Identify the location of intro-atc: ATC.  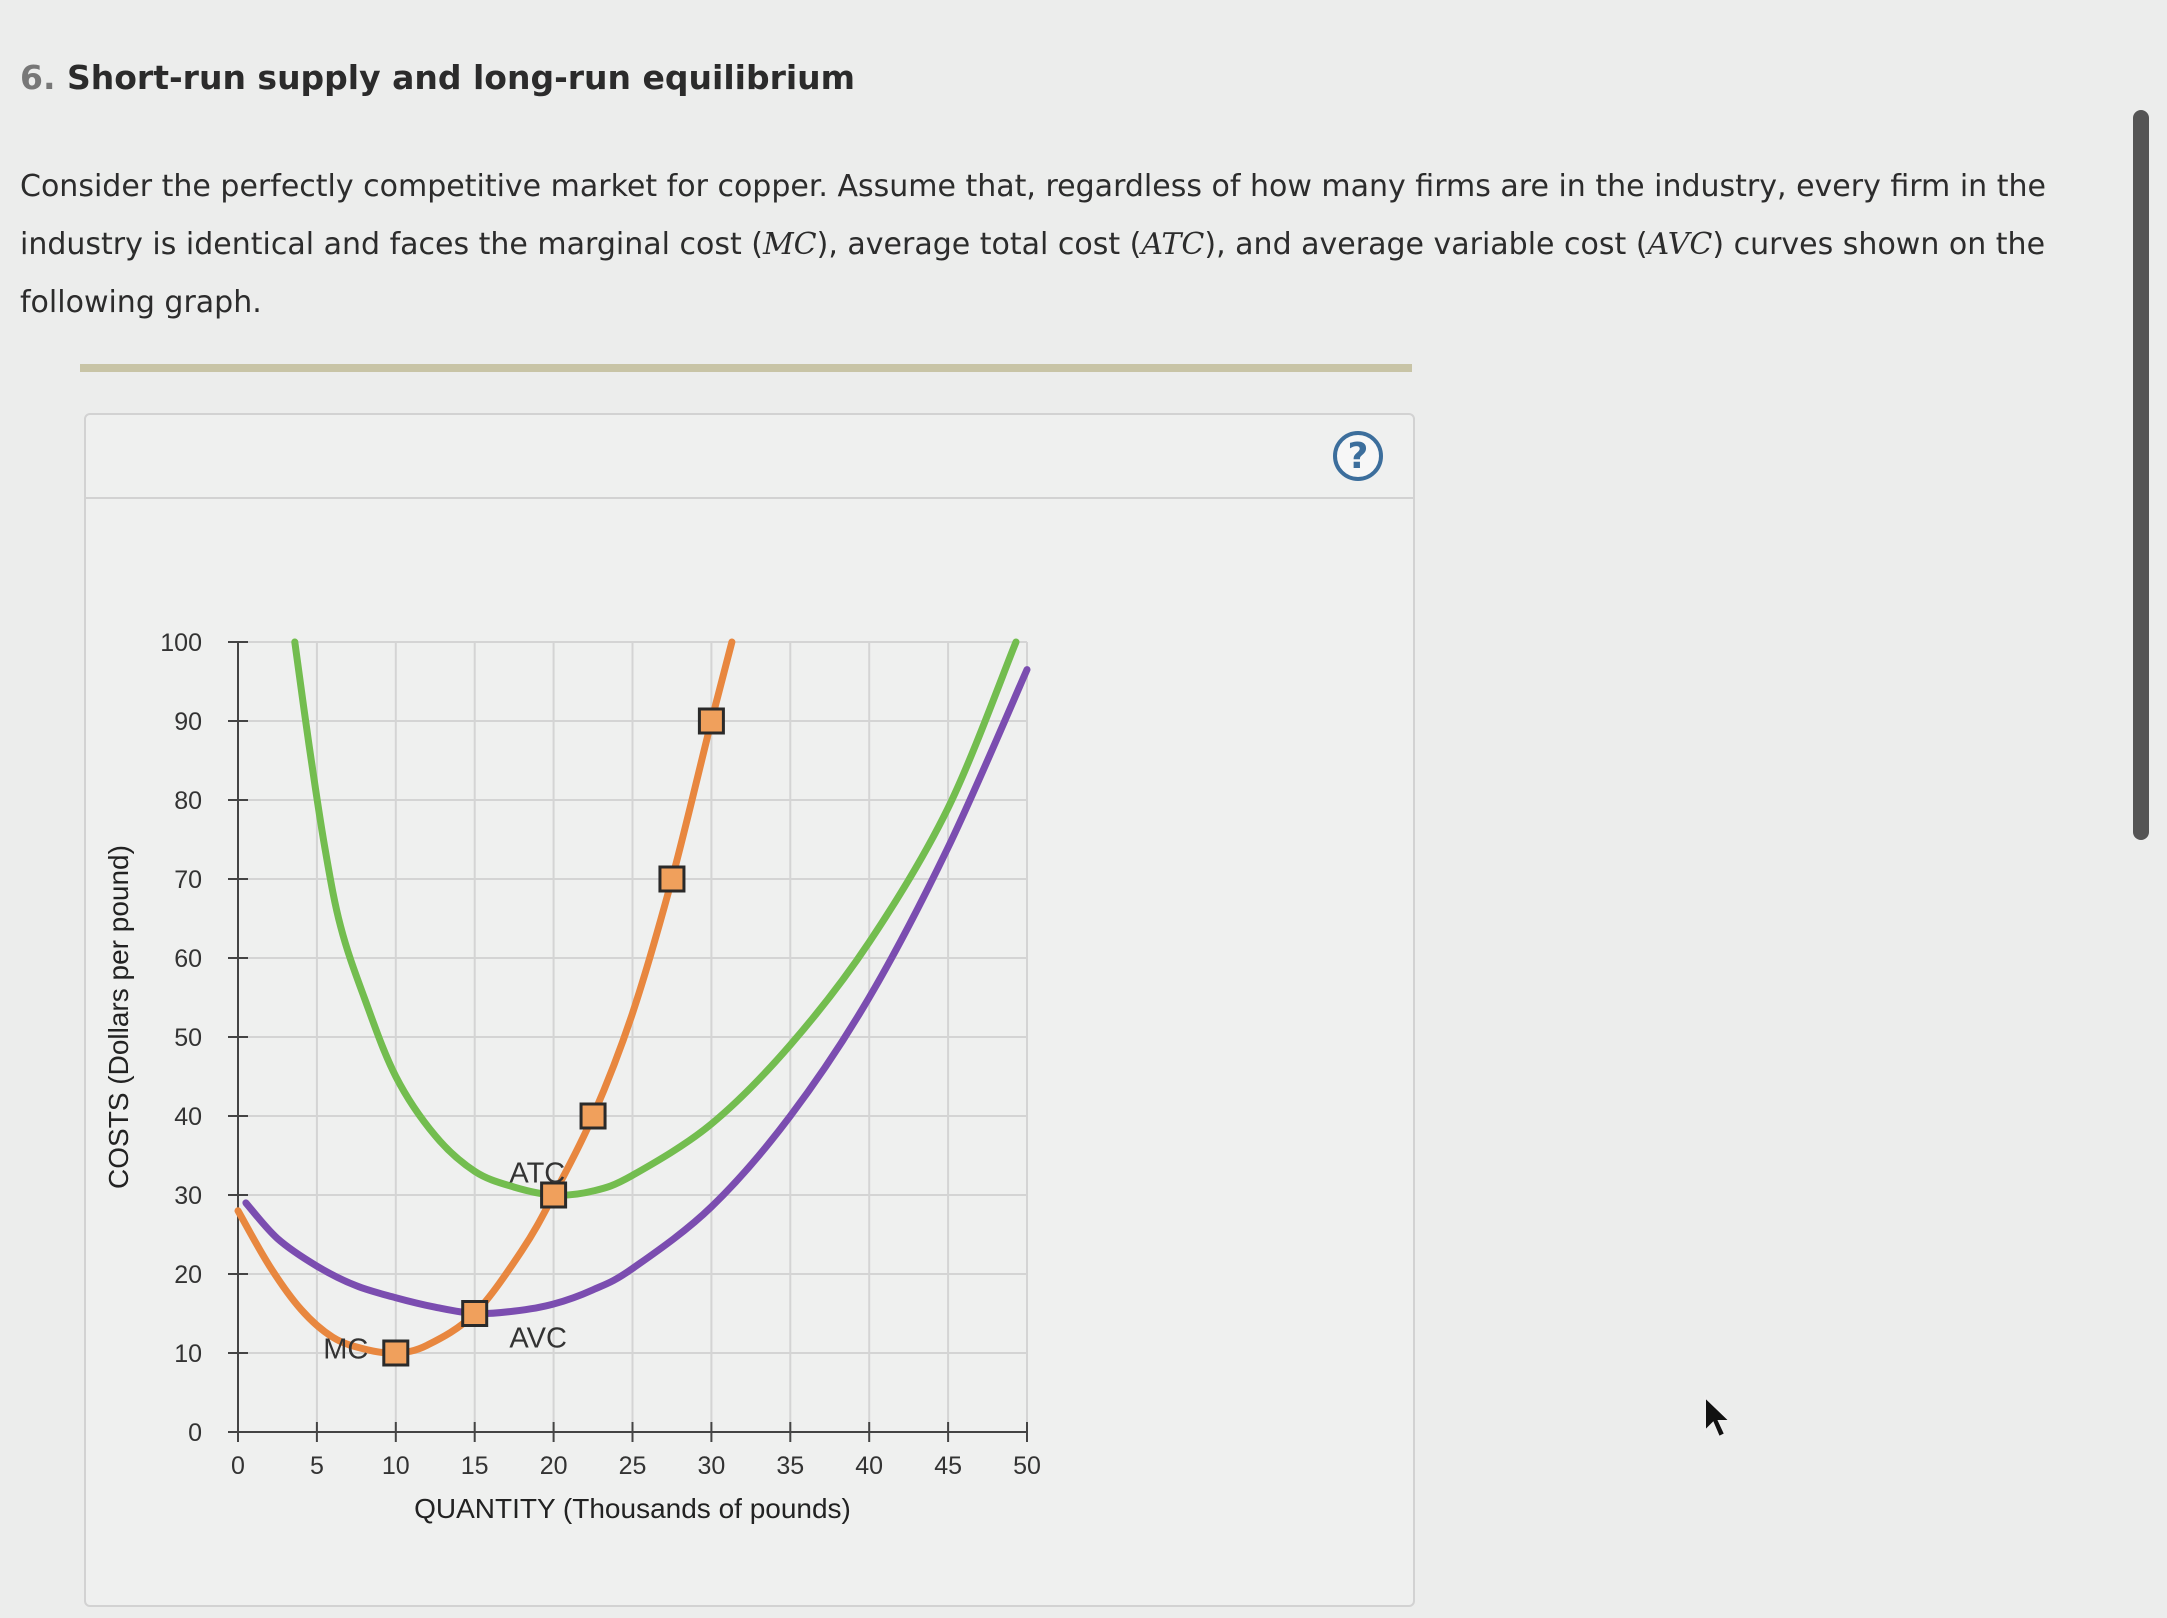
(1173, 244).